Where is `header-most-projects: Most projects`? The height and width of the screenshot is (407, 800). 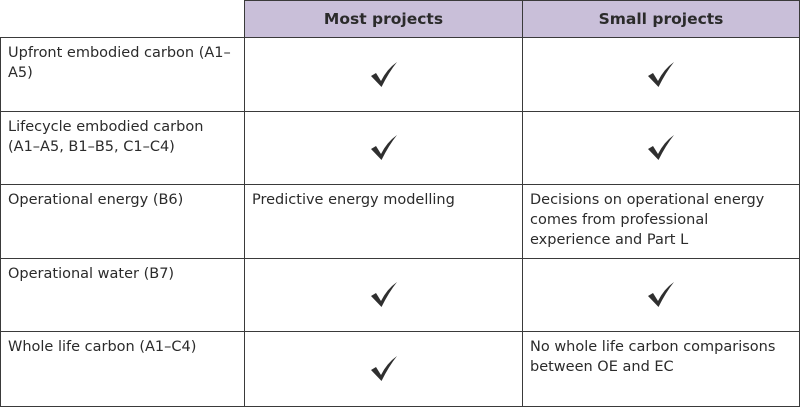 header-most-projects: Most projects is located at coordinates (383, 19).